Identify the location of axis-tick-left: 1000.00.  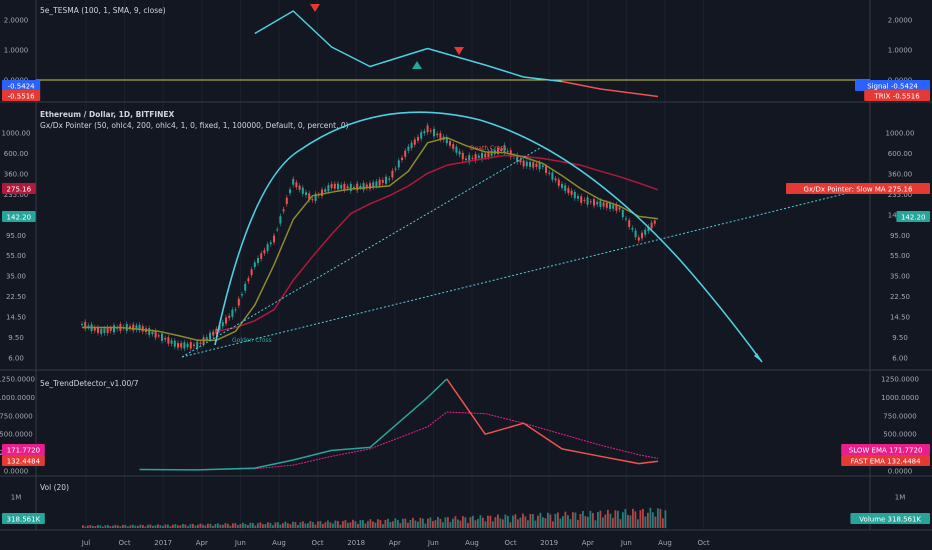
(16, 134).